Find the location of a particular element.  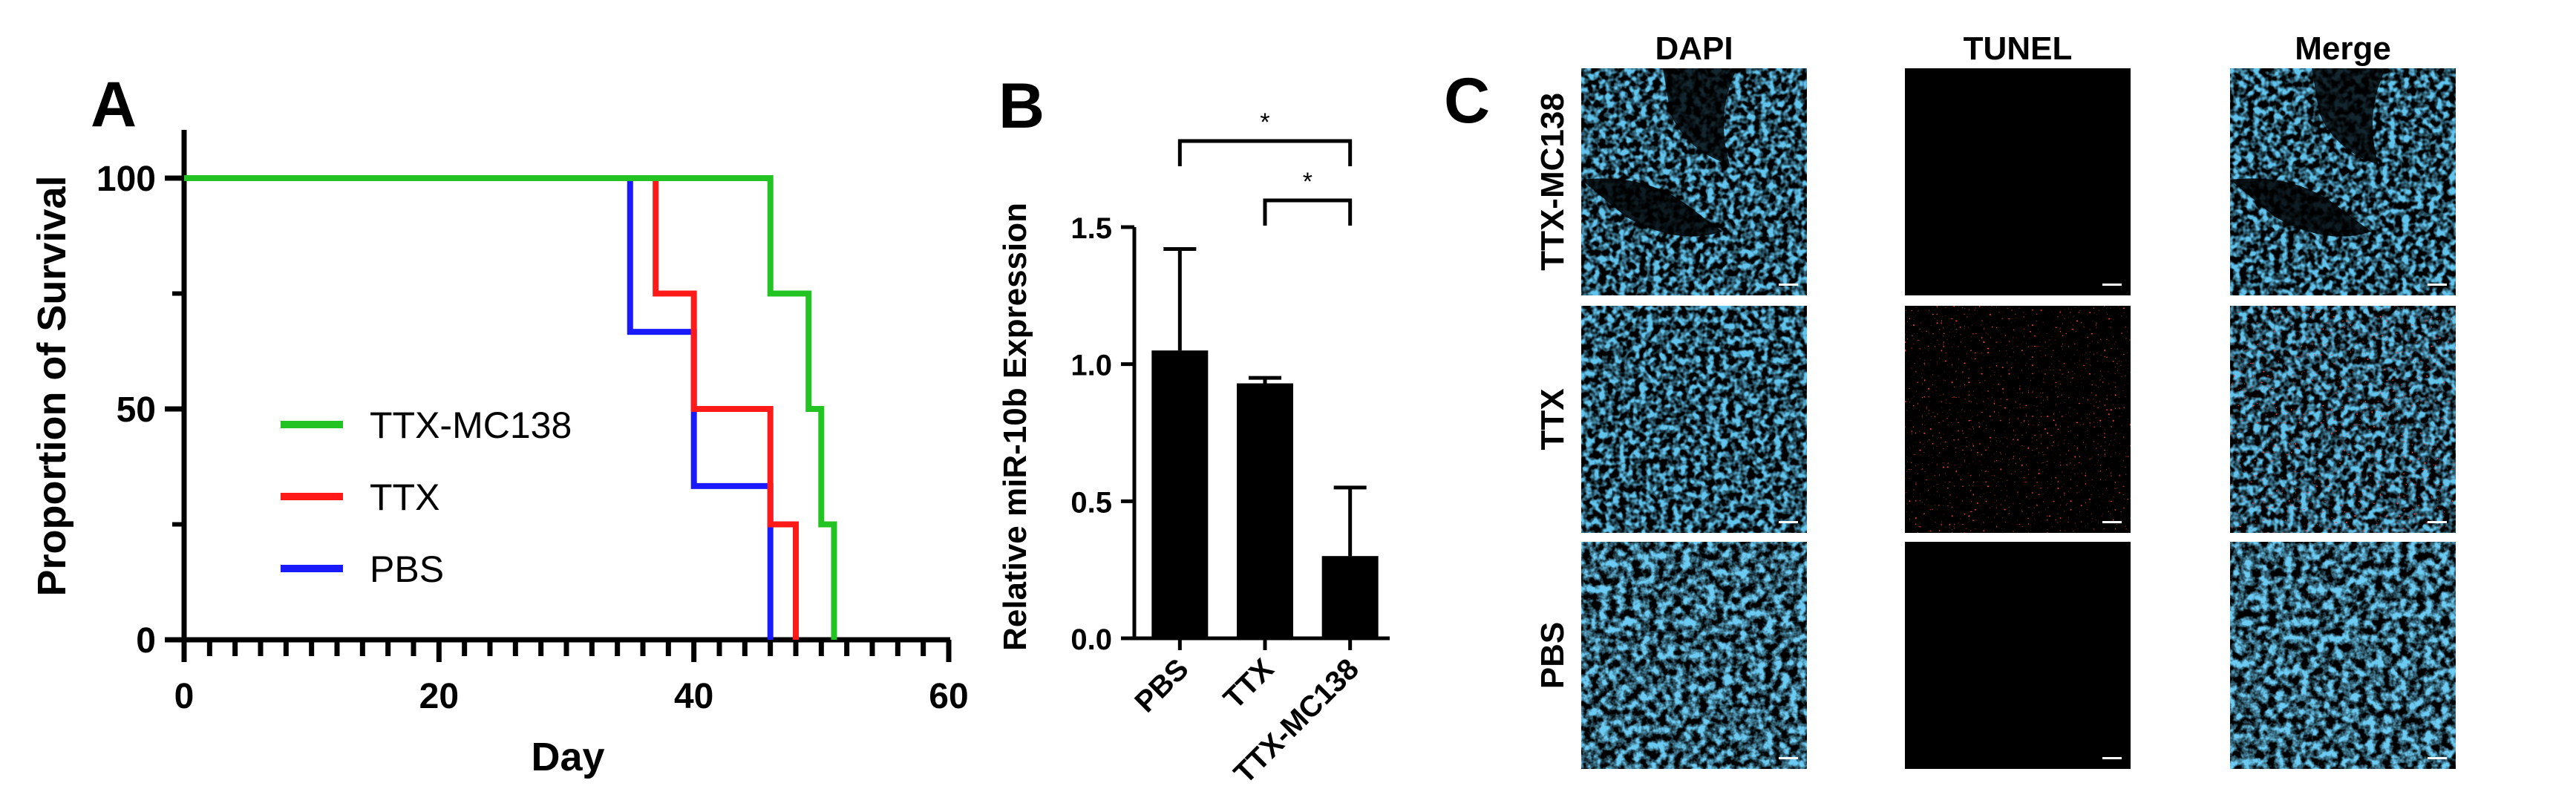

column-header: TUNEL is located at coordinates (2018, 49).